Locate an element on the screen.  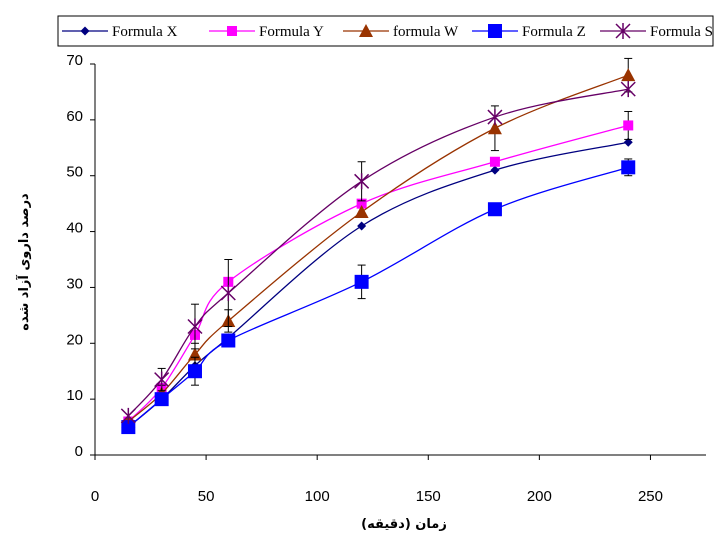
legend-item-formula-x: Formula X is located at coordinates (120, 32).